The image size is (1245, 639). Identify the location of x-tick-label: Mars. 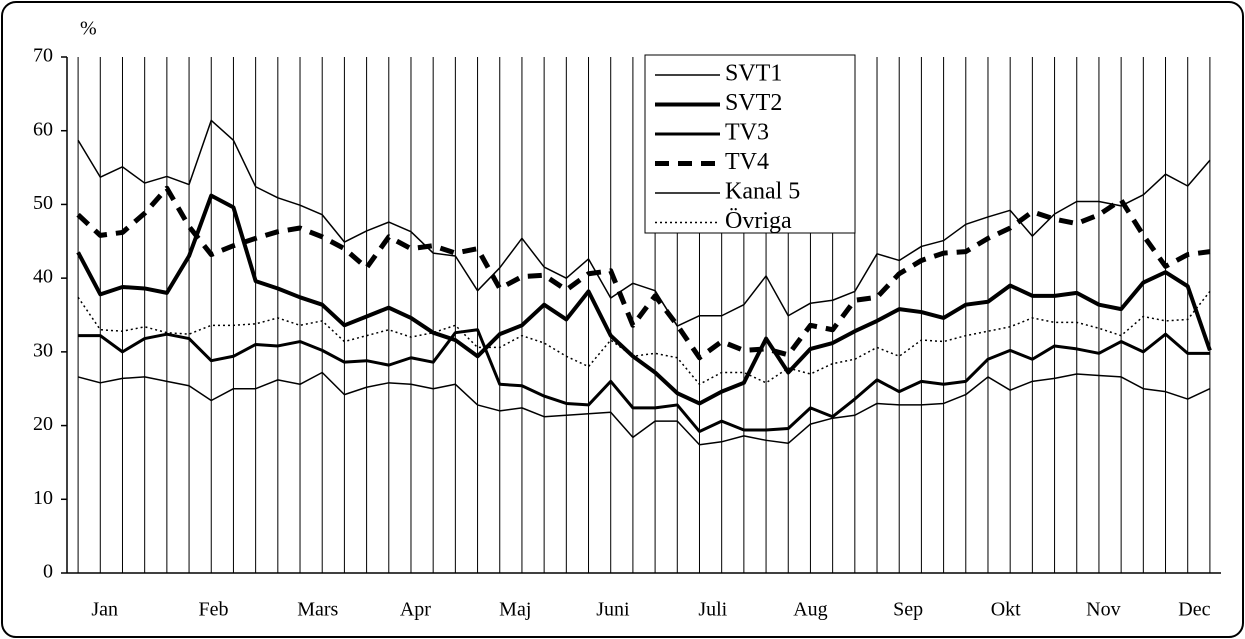
(317, 610).